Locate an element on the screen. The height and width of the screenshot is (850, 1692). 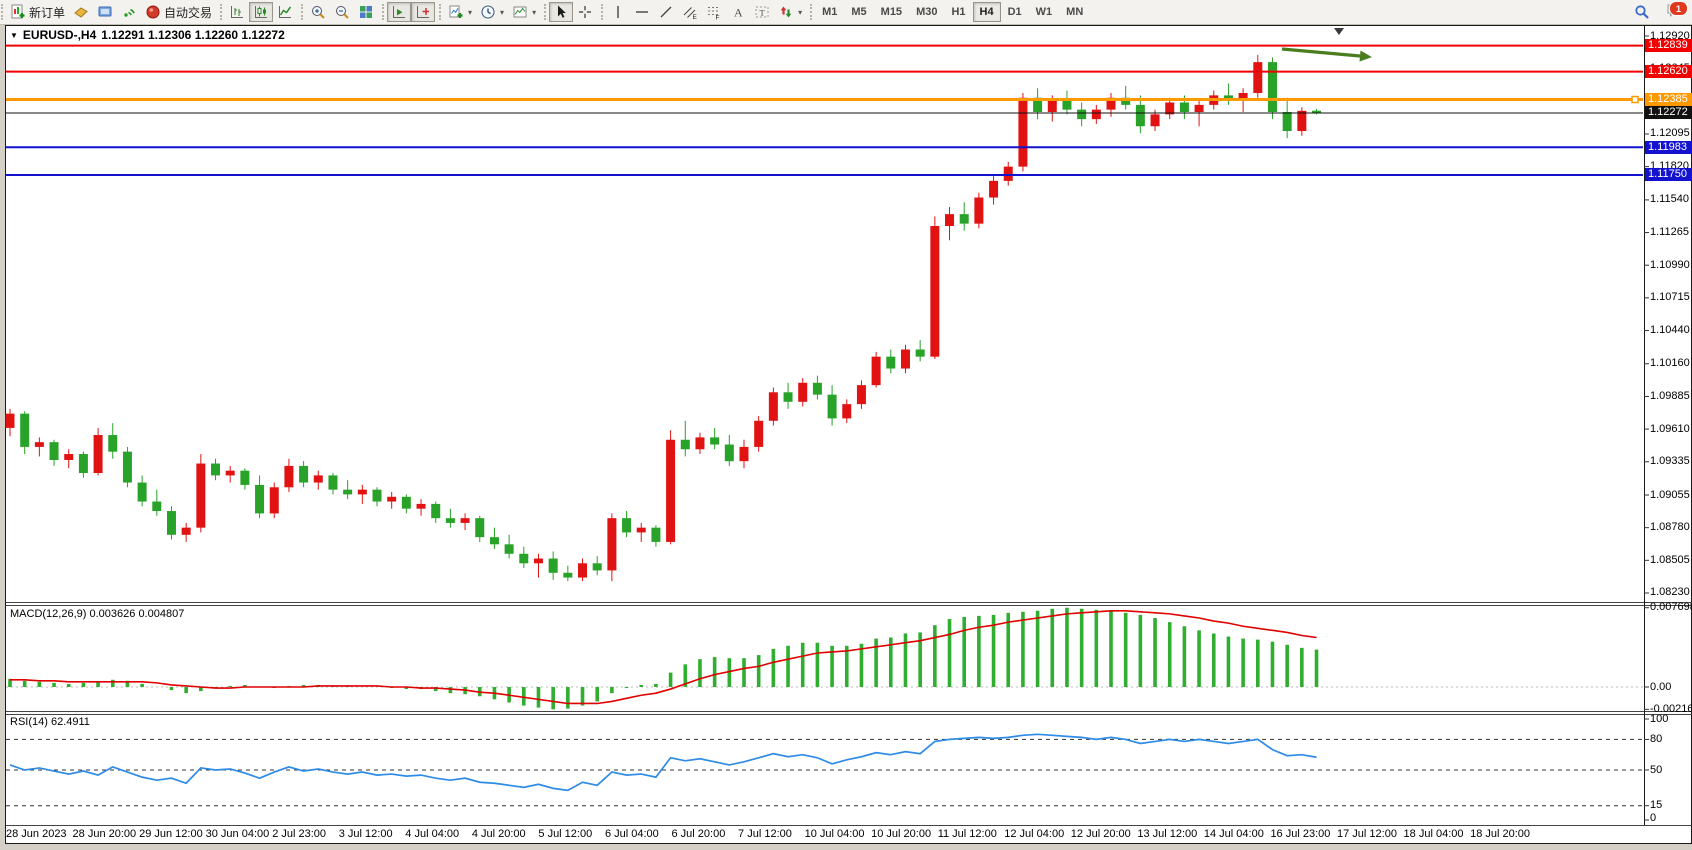
vertical-line-button is located at coordinates (618, 12).